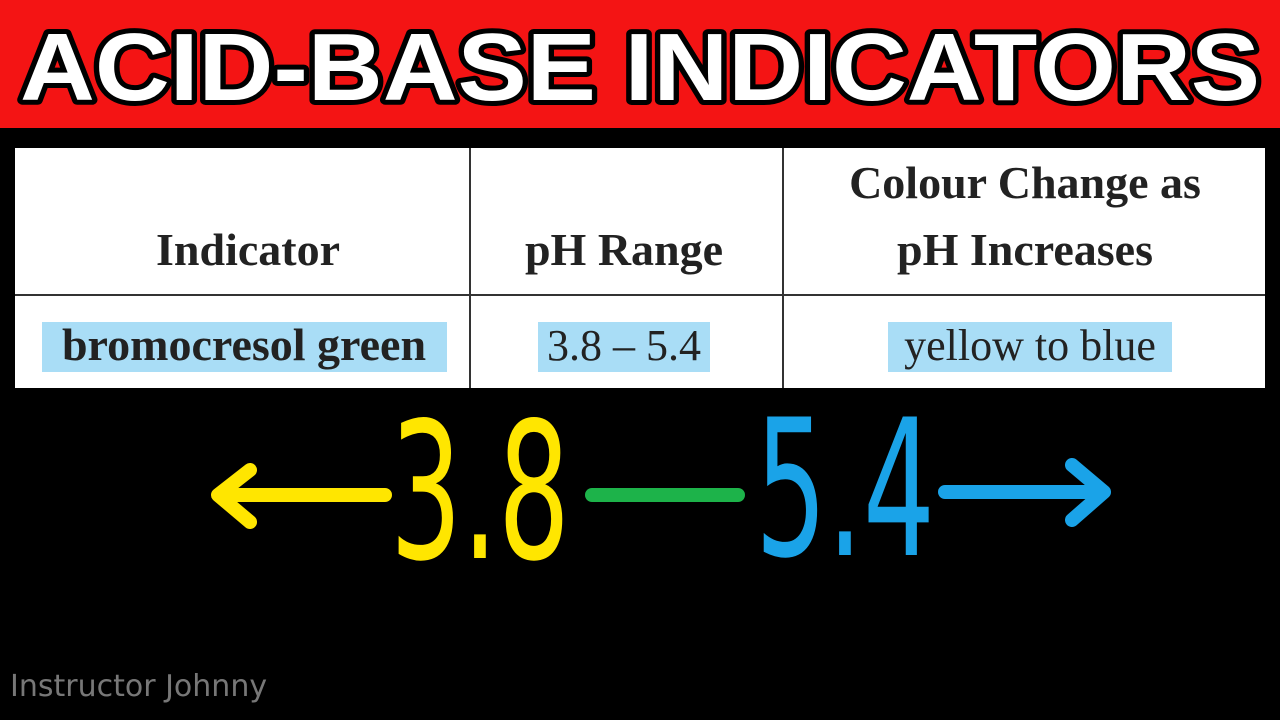  Describe the element at coordinates (1025, 249) in the screenshot. I see `column-header: pH Increases` at that location.